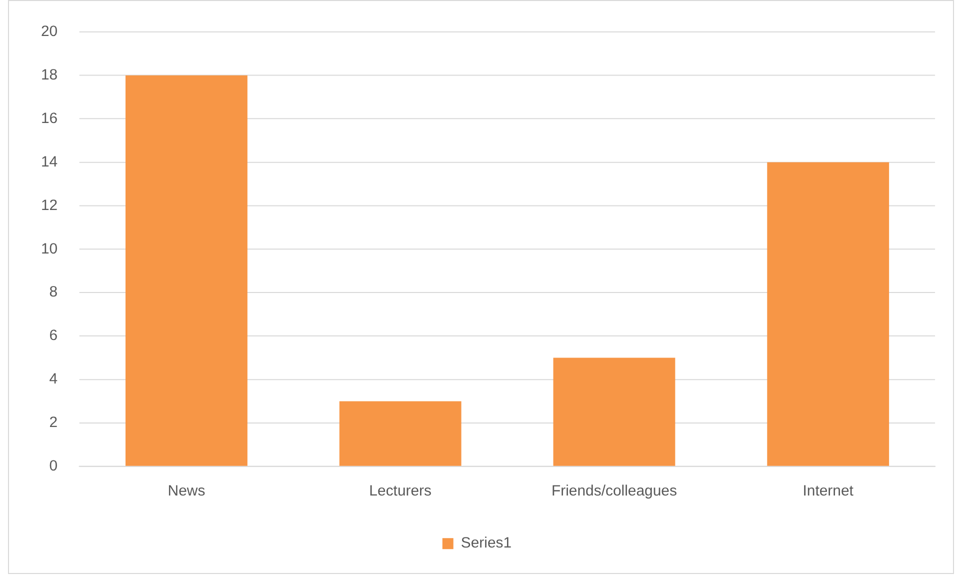  I want to click on y-tick-label: 12, so click(49, 205).